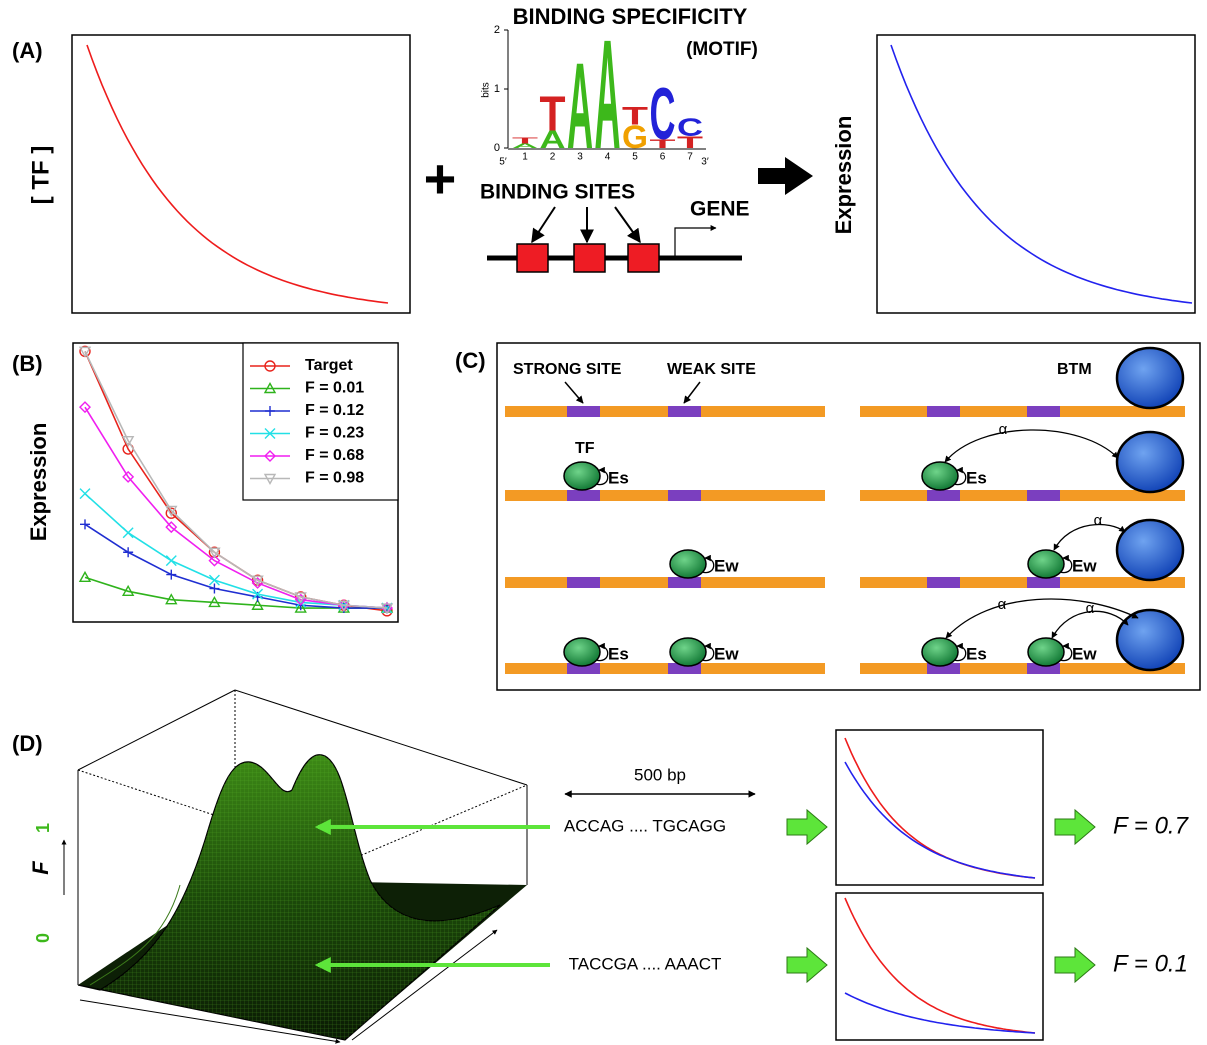 Image resolution: width=1207 pixels, height=1045 pixels. I want to click on position-label: 7, so click(690, 157).